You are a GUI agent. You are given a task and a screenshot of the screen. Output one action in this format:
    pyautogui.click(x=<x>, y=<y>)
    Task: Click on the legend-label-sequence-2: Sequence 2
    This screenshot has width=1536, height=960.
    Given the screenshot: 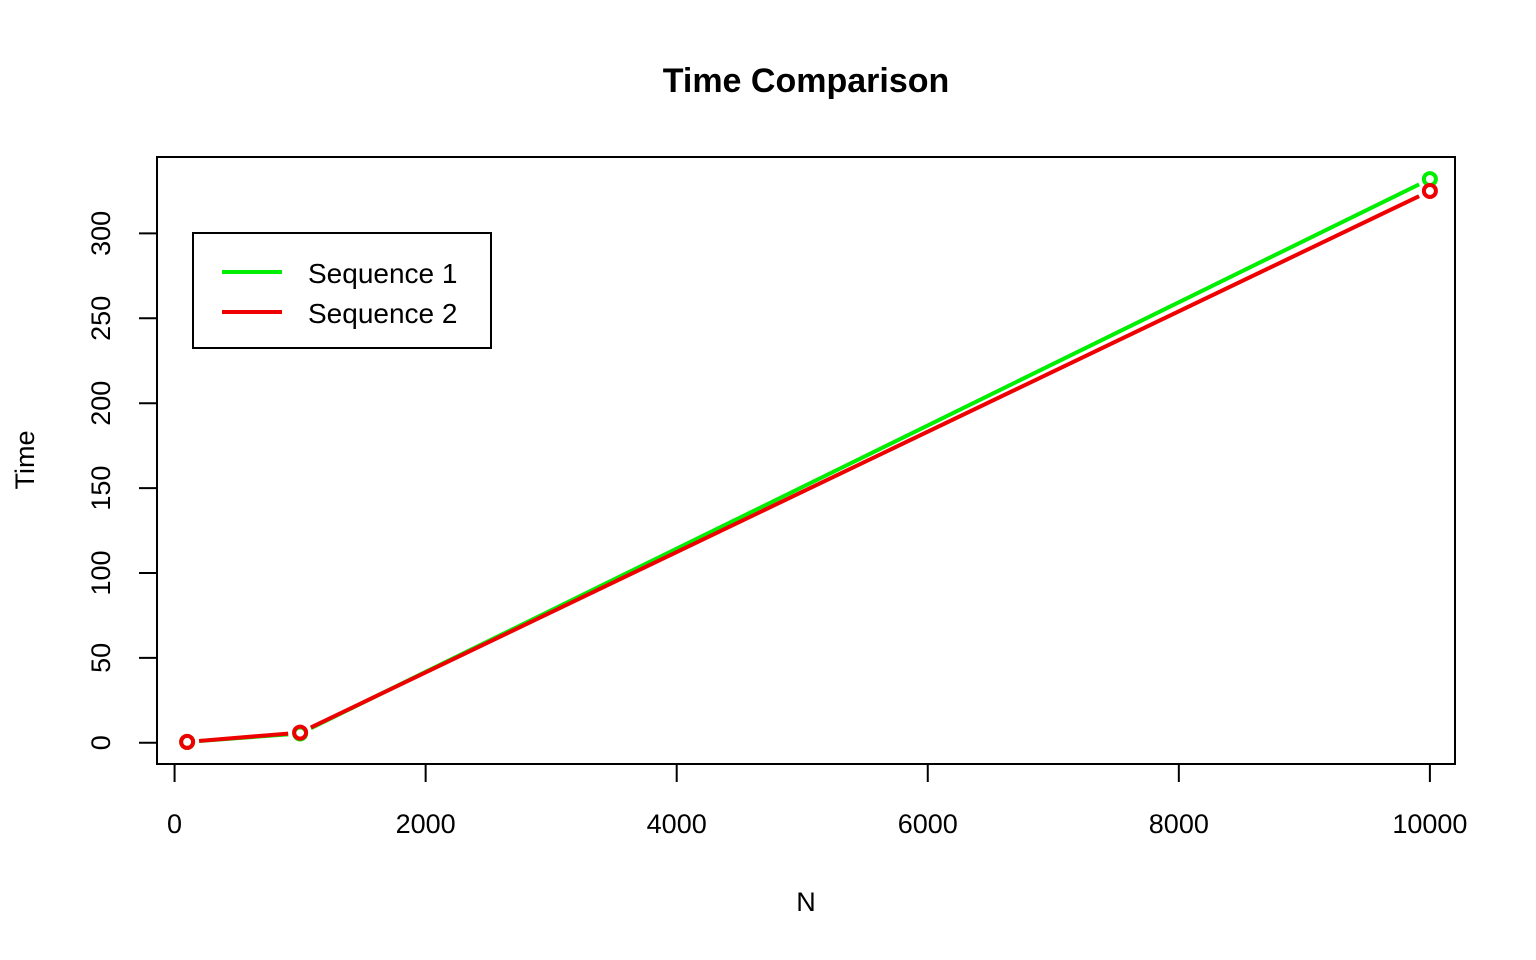 What is the action you would take?
    pyautogui.click(x=382, y=313)
    